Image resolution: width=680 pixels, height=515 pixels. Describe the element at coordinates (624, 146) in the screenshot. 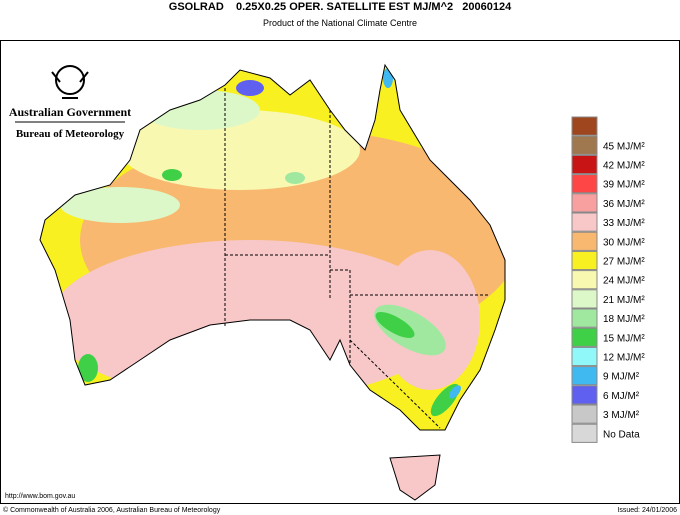

I see `legend-label: 45 MJ/M²` at that location.